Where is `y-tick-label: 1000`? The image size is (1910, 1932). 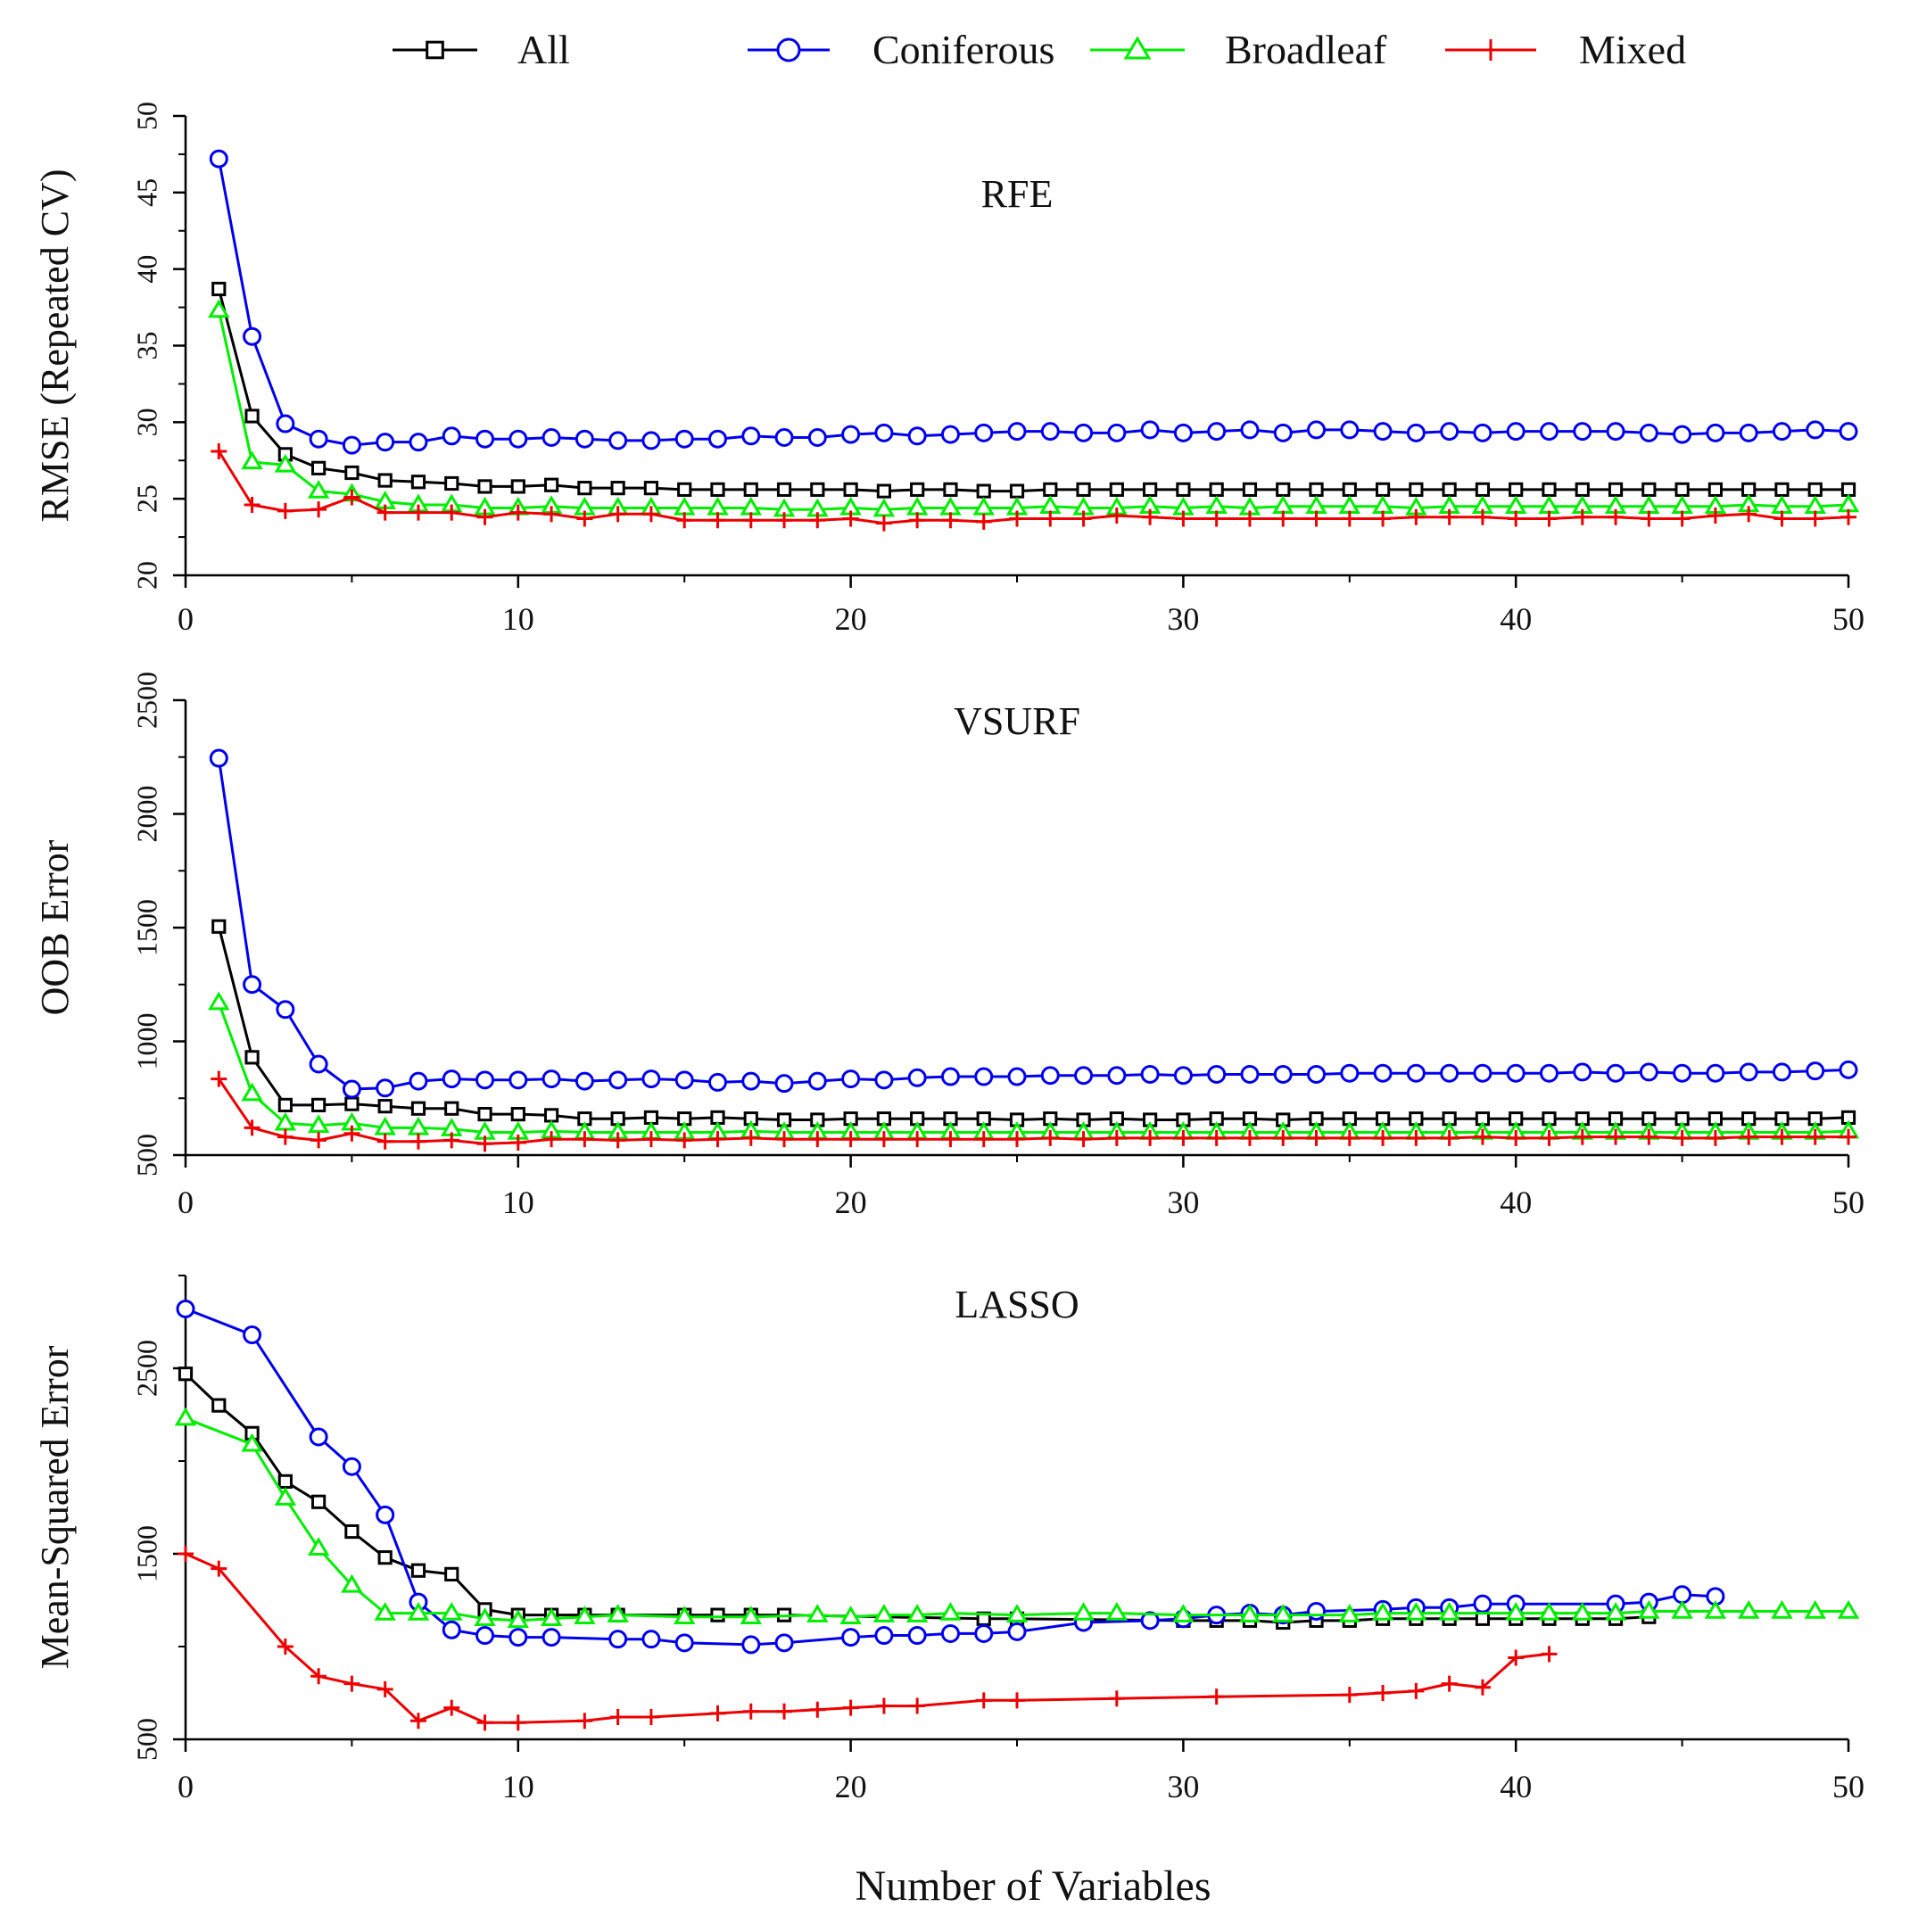
y-tick-label: 1000 is located at coordinates (146, 1041).